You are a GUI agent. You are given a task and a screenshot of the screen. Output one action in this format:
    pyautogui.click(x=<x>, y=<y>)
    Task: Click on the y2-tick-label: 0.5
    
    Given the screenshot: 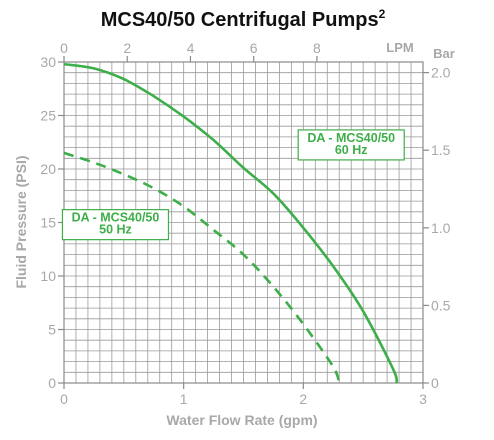 What is the action you would take?
    pyautogui.click(x=441, y=305)
    